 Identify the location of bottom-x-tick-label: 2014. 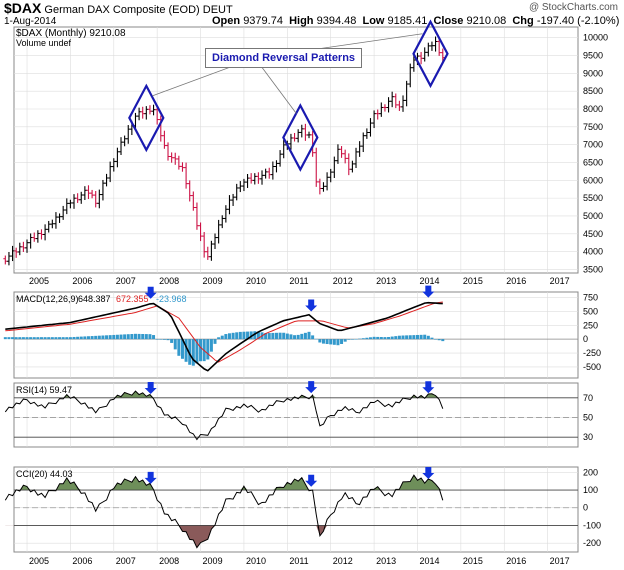
(429, 561).